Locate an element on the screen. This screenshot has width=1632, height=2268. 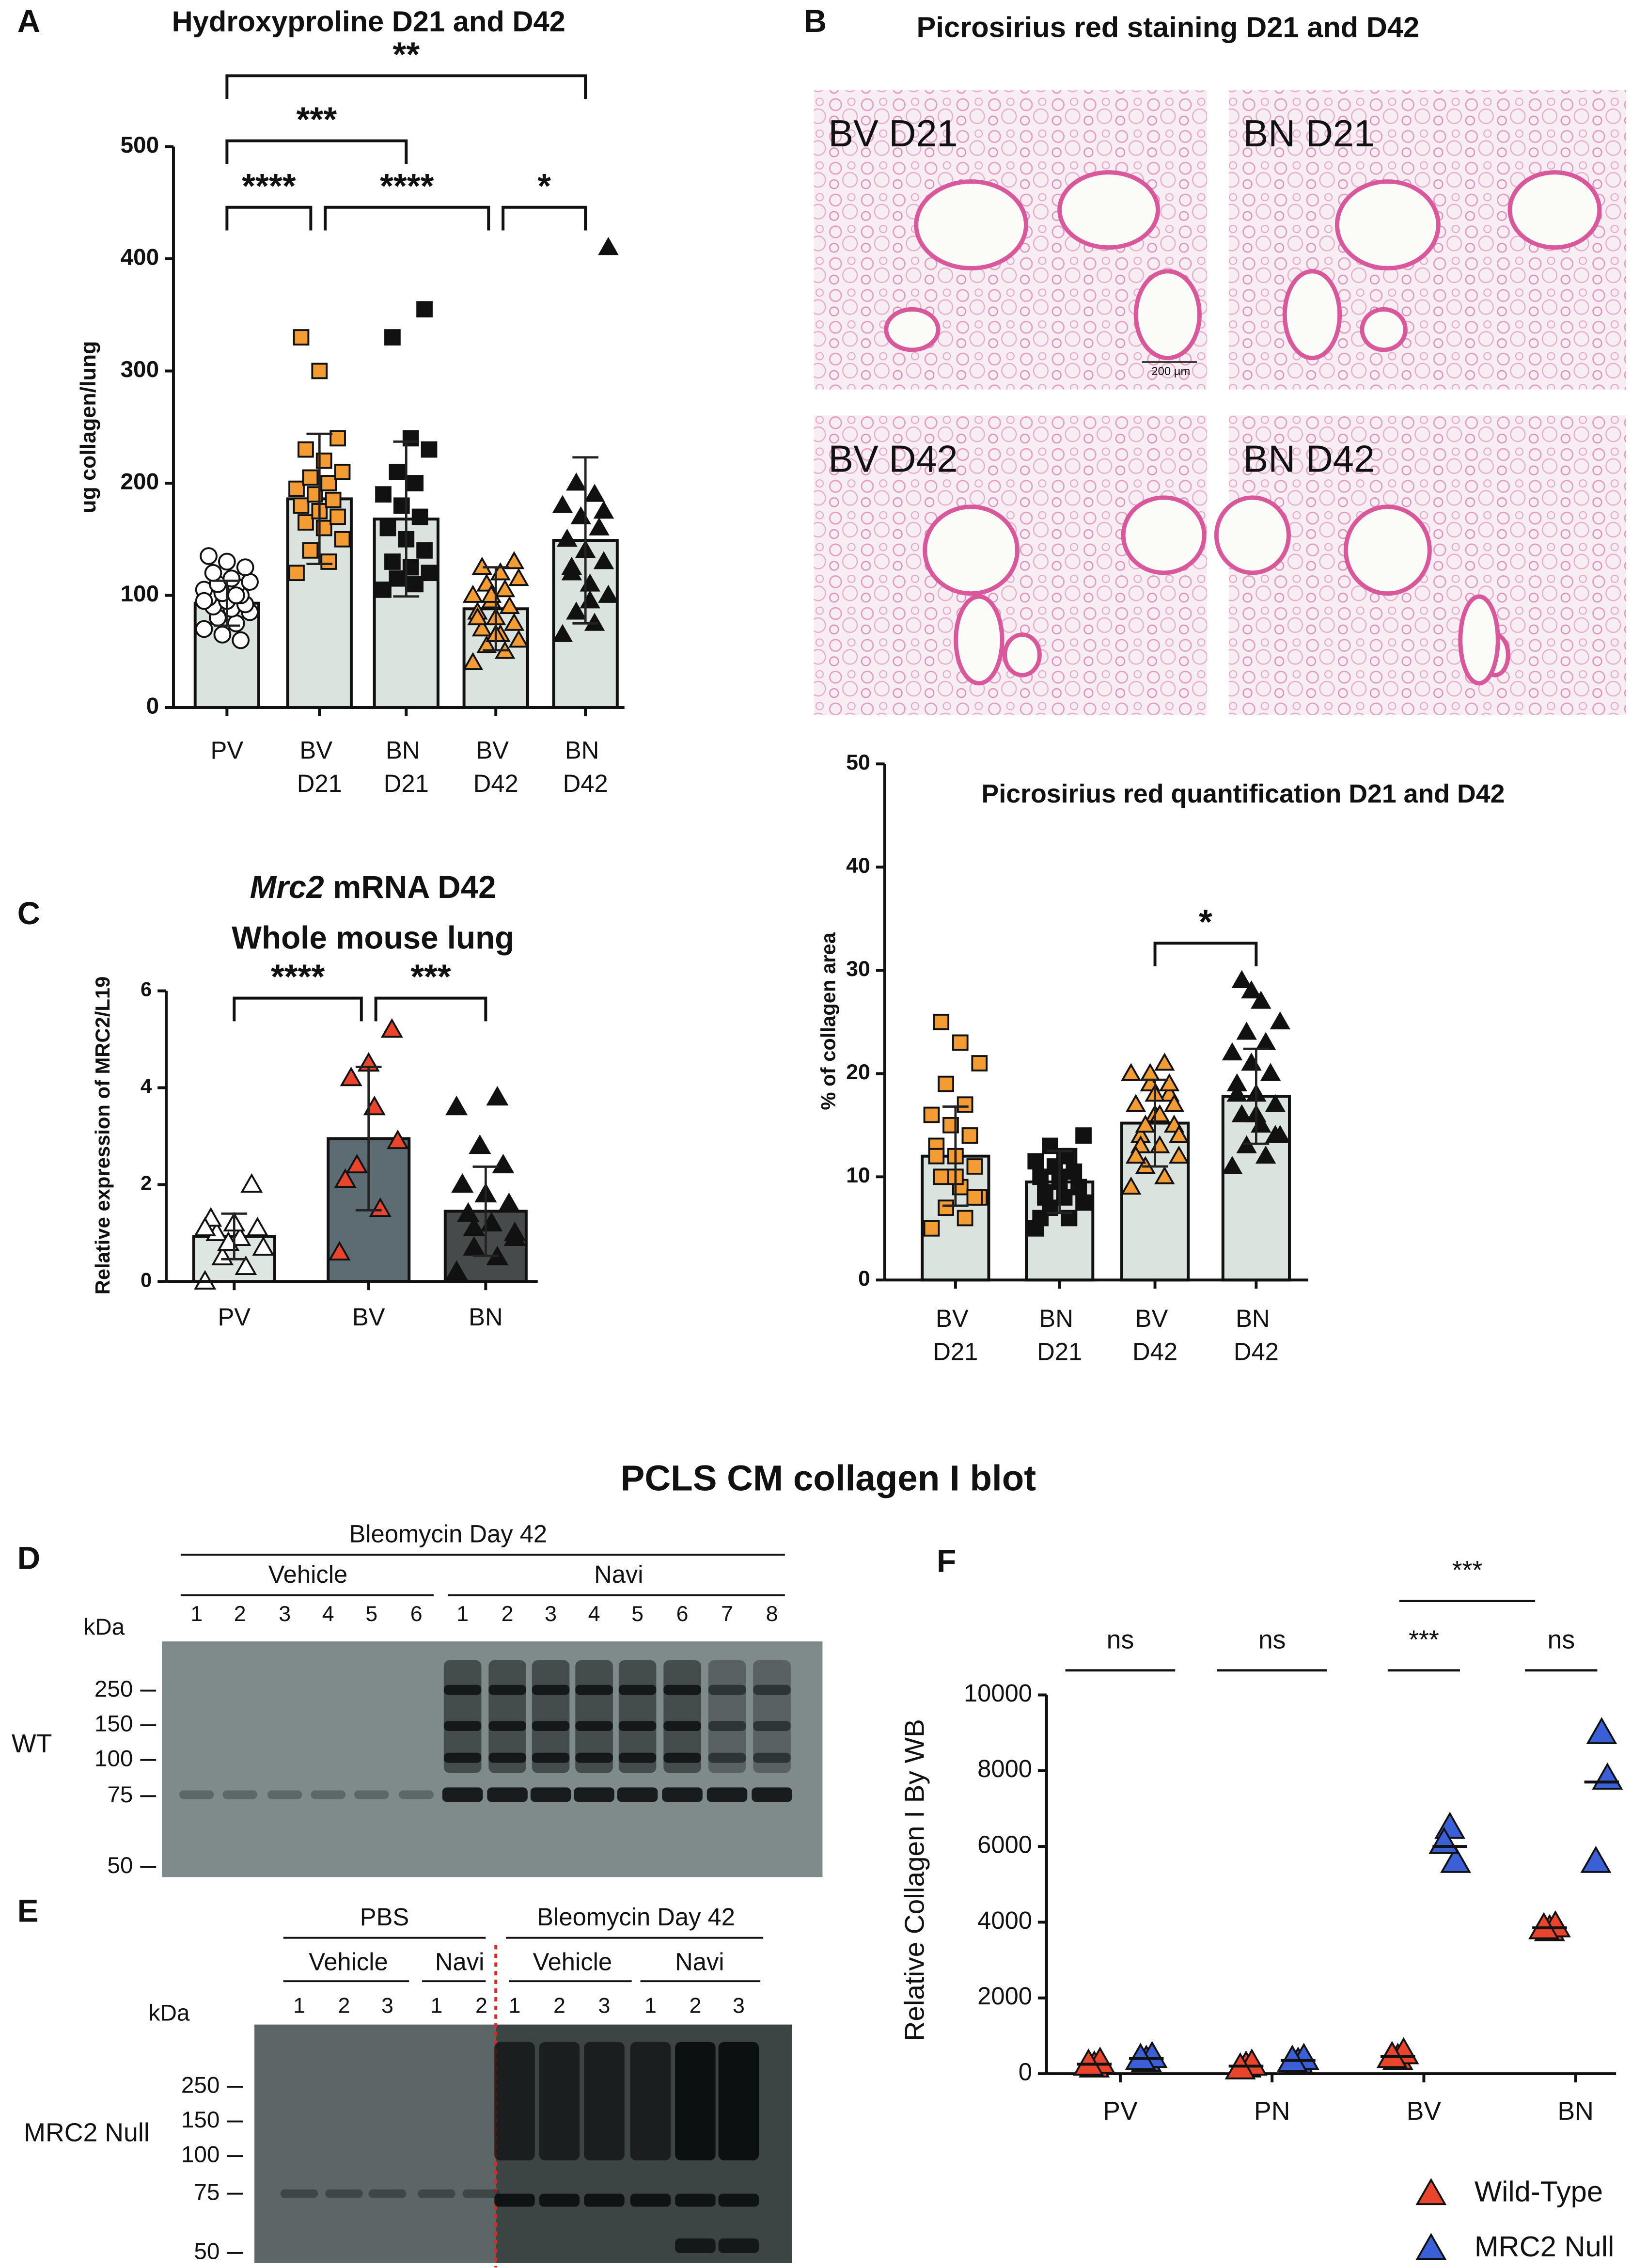
blot-label: Vehicle is located at coordinates (348, 1962).